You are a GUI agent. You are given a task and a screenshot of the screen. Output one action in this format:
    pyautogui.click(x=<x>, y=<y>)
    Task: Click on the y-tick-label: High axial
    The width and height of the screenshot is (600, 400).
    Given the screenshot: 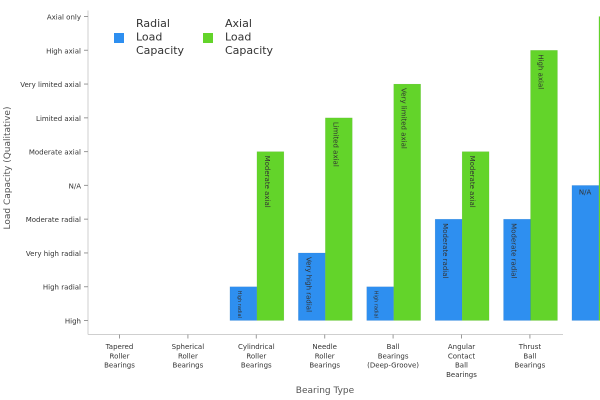 What is the action you would take?
    pyautogui.click(x=63, y=51)
    